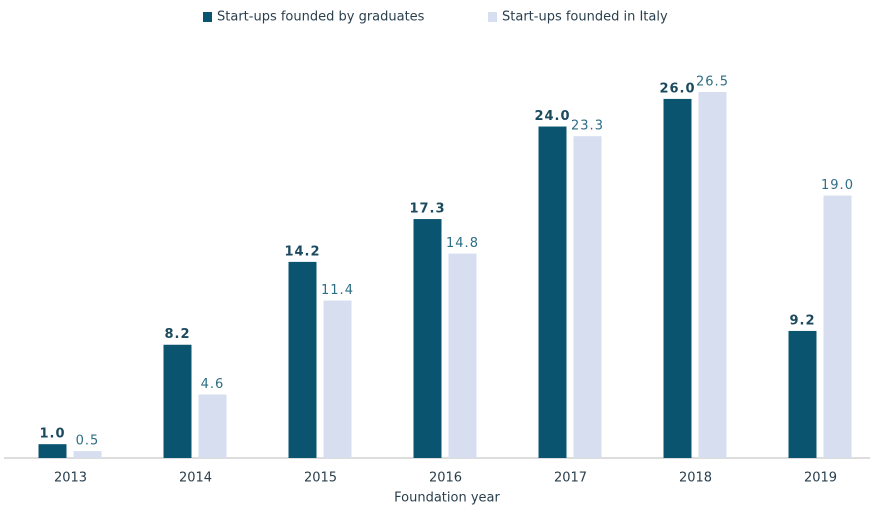 This screenshot has height=508, width=874. I want to click on x-tick-label: 2013, so click(70, 478).